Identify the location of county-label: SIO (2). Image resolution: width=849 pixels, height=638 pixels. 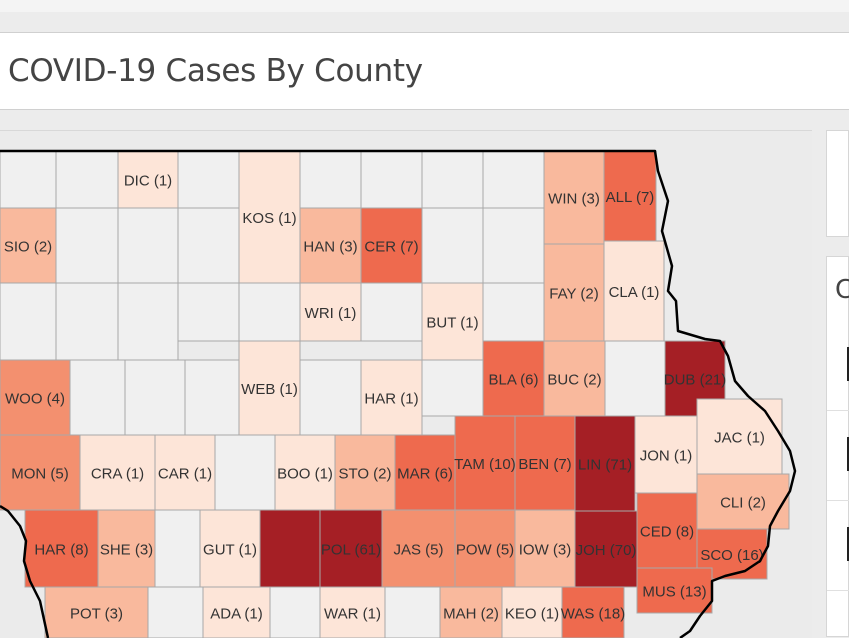
(28, 247).